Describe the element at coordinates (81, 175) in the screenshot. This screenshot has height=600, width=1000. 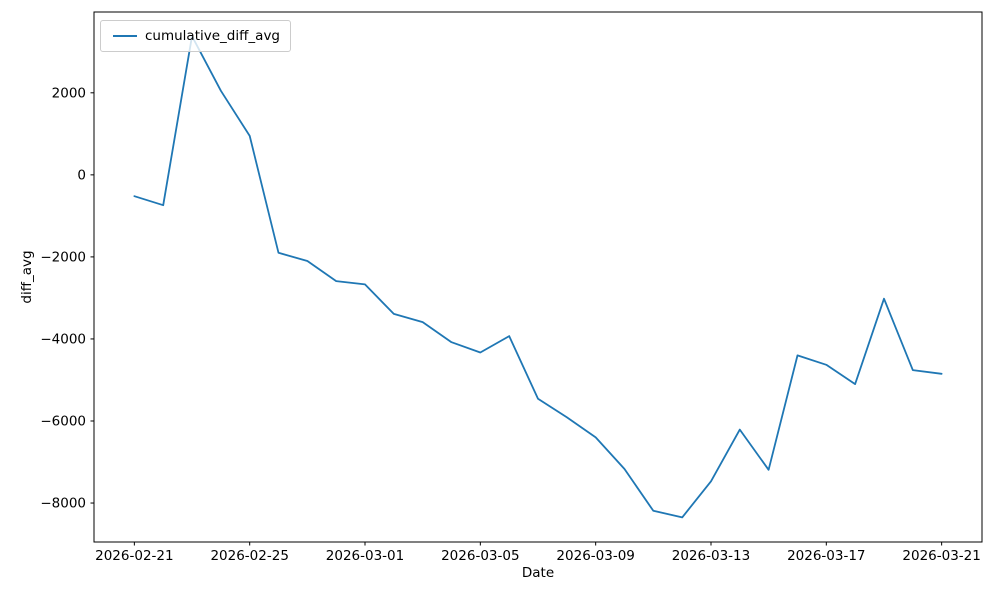
I see `y-tick-label: 0` at that location.